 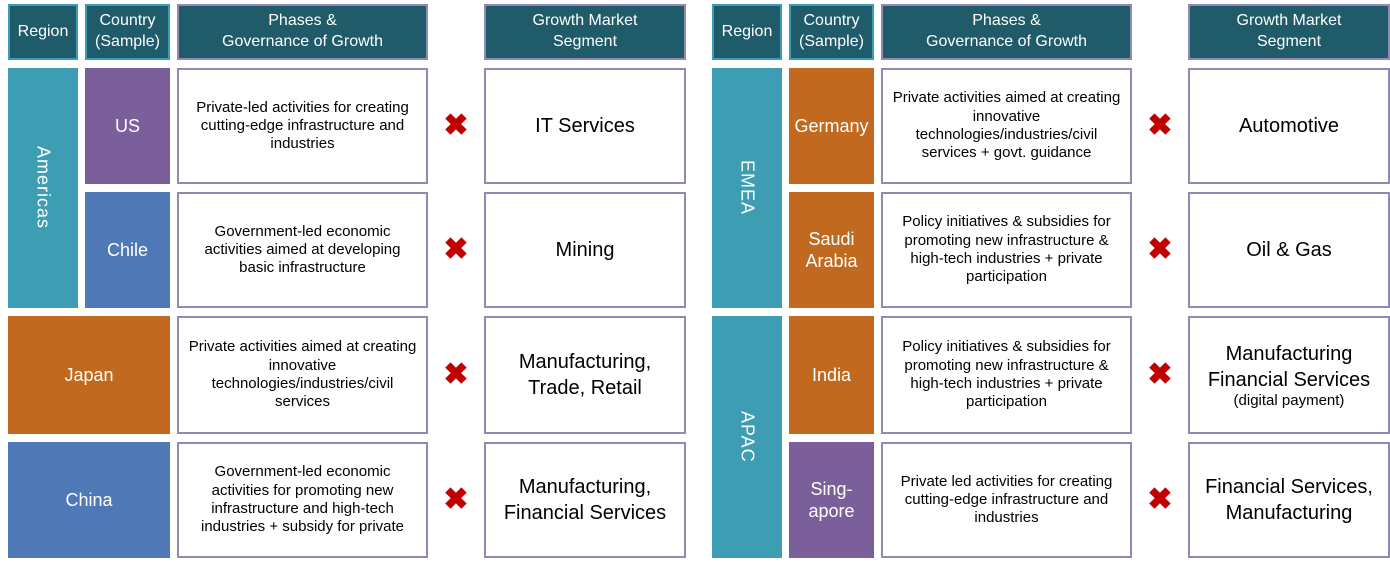 What do you see at coordinates (747, 188) in the screenshot?
I see `region-cell-emea: EMEA` at bounding box center [747, 188].